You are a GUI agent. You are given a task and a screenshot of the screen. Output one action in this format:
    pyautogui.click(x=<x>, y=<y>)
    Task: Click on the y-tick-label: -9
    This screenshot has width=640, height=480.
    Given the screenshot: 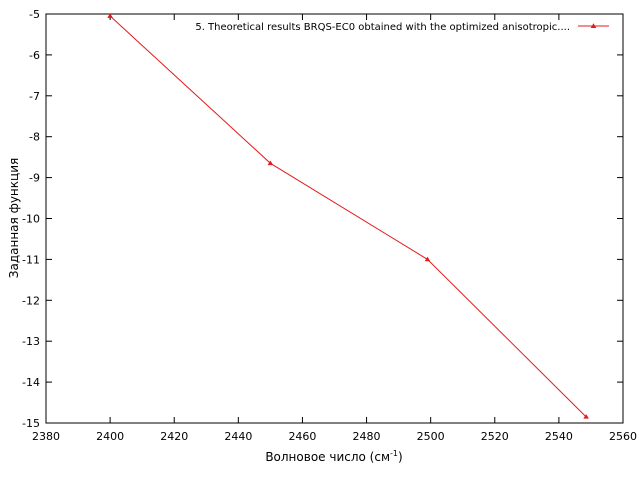 What is the action you would take?
    pyautogui.click(x=34, y=178)
    